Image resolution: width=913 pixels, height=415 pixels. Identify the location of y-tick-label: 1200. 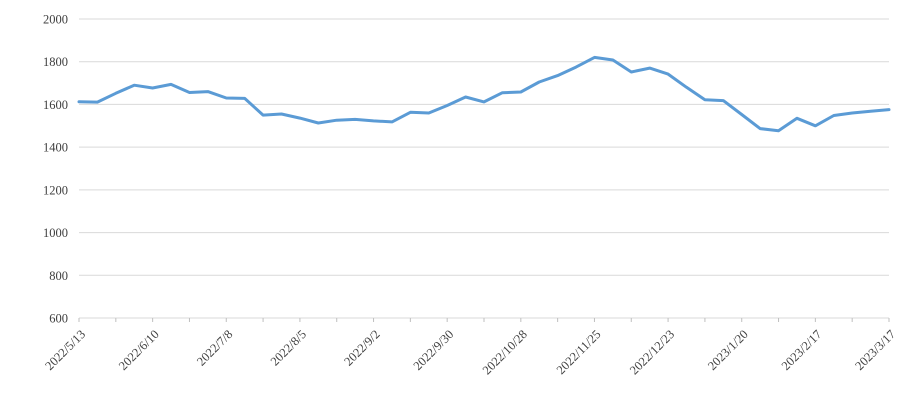
(55, 190).